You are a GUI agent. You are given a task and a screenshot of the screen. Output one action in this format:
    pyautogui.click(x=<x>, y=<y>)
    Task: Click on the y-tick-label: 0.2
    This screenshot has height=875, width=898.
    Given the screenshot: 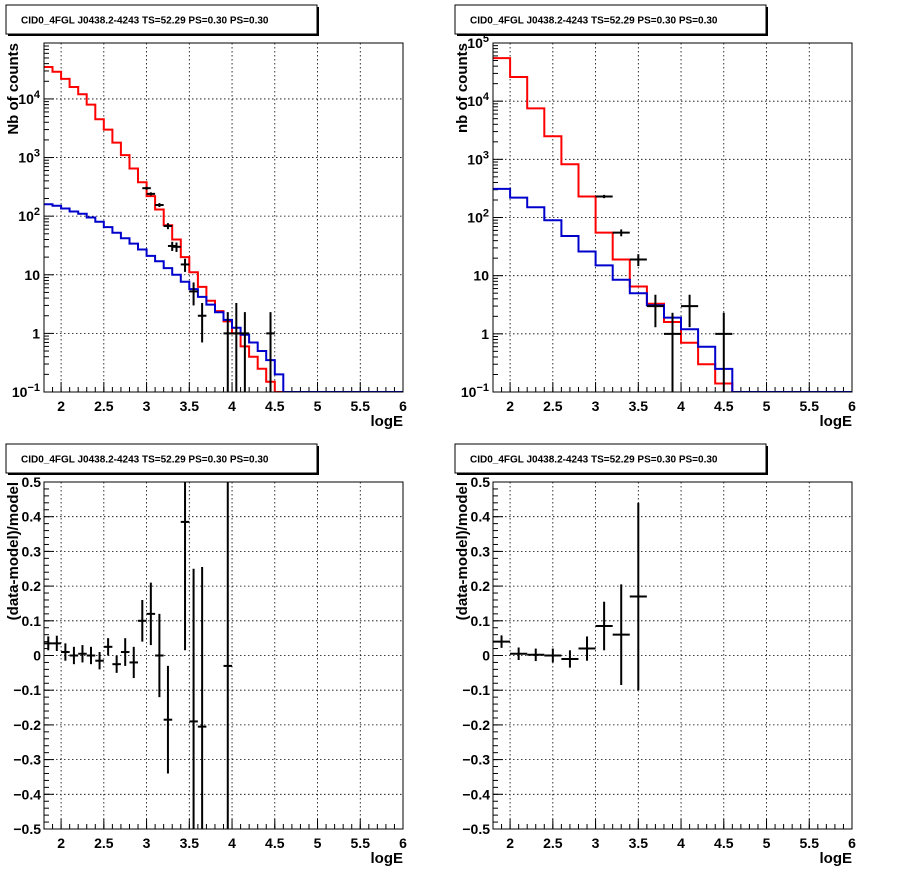 What is the action you would take?
    pyautogui.click(x=481, y=586)
    